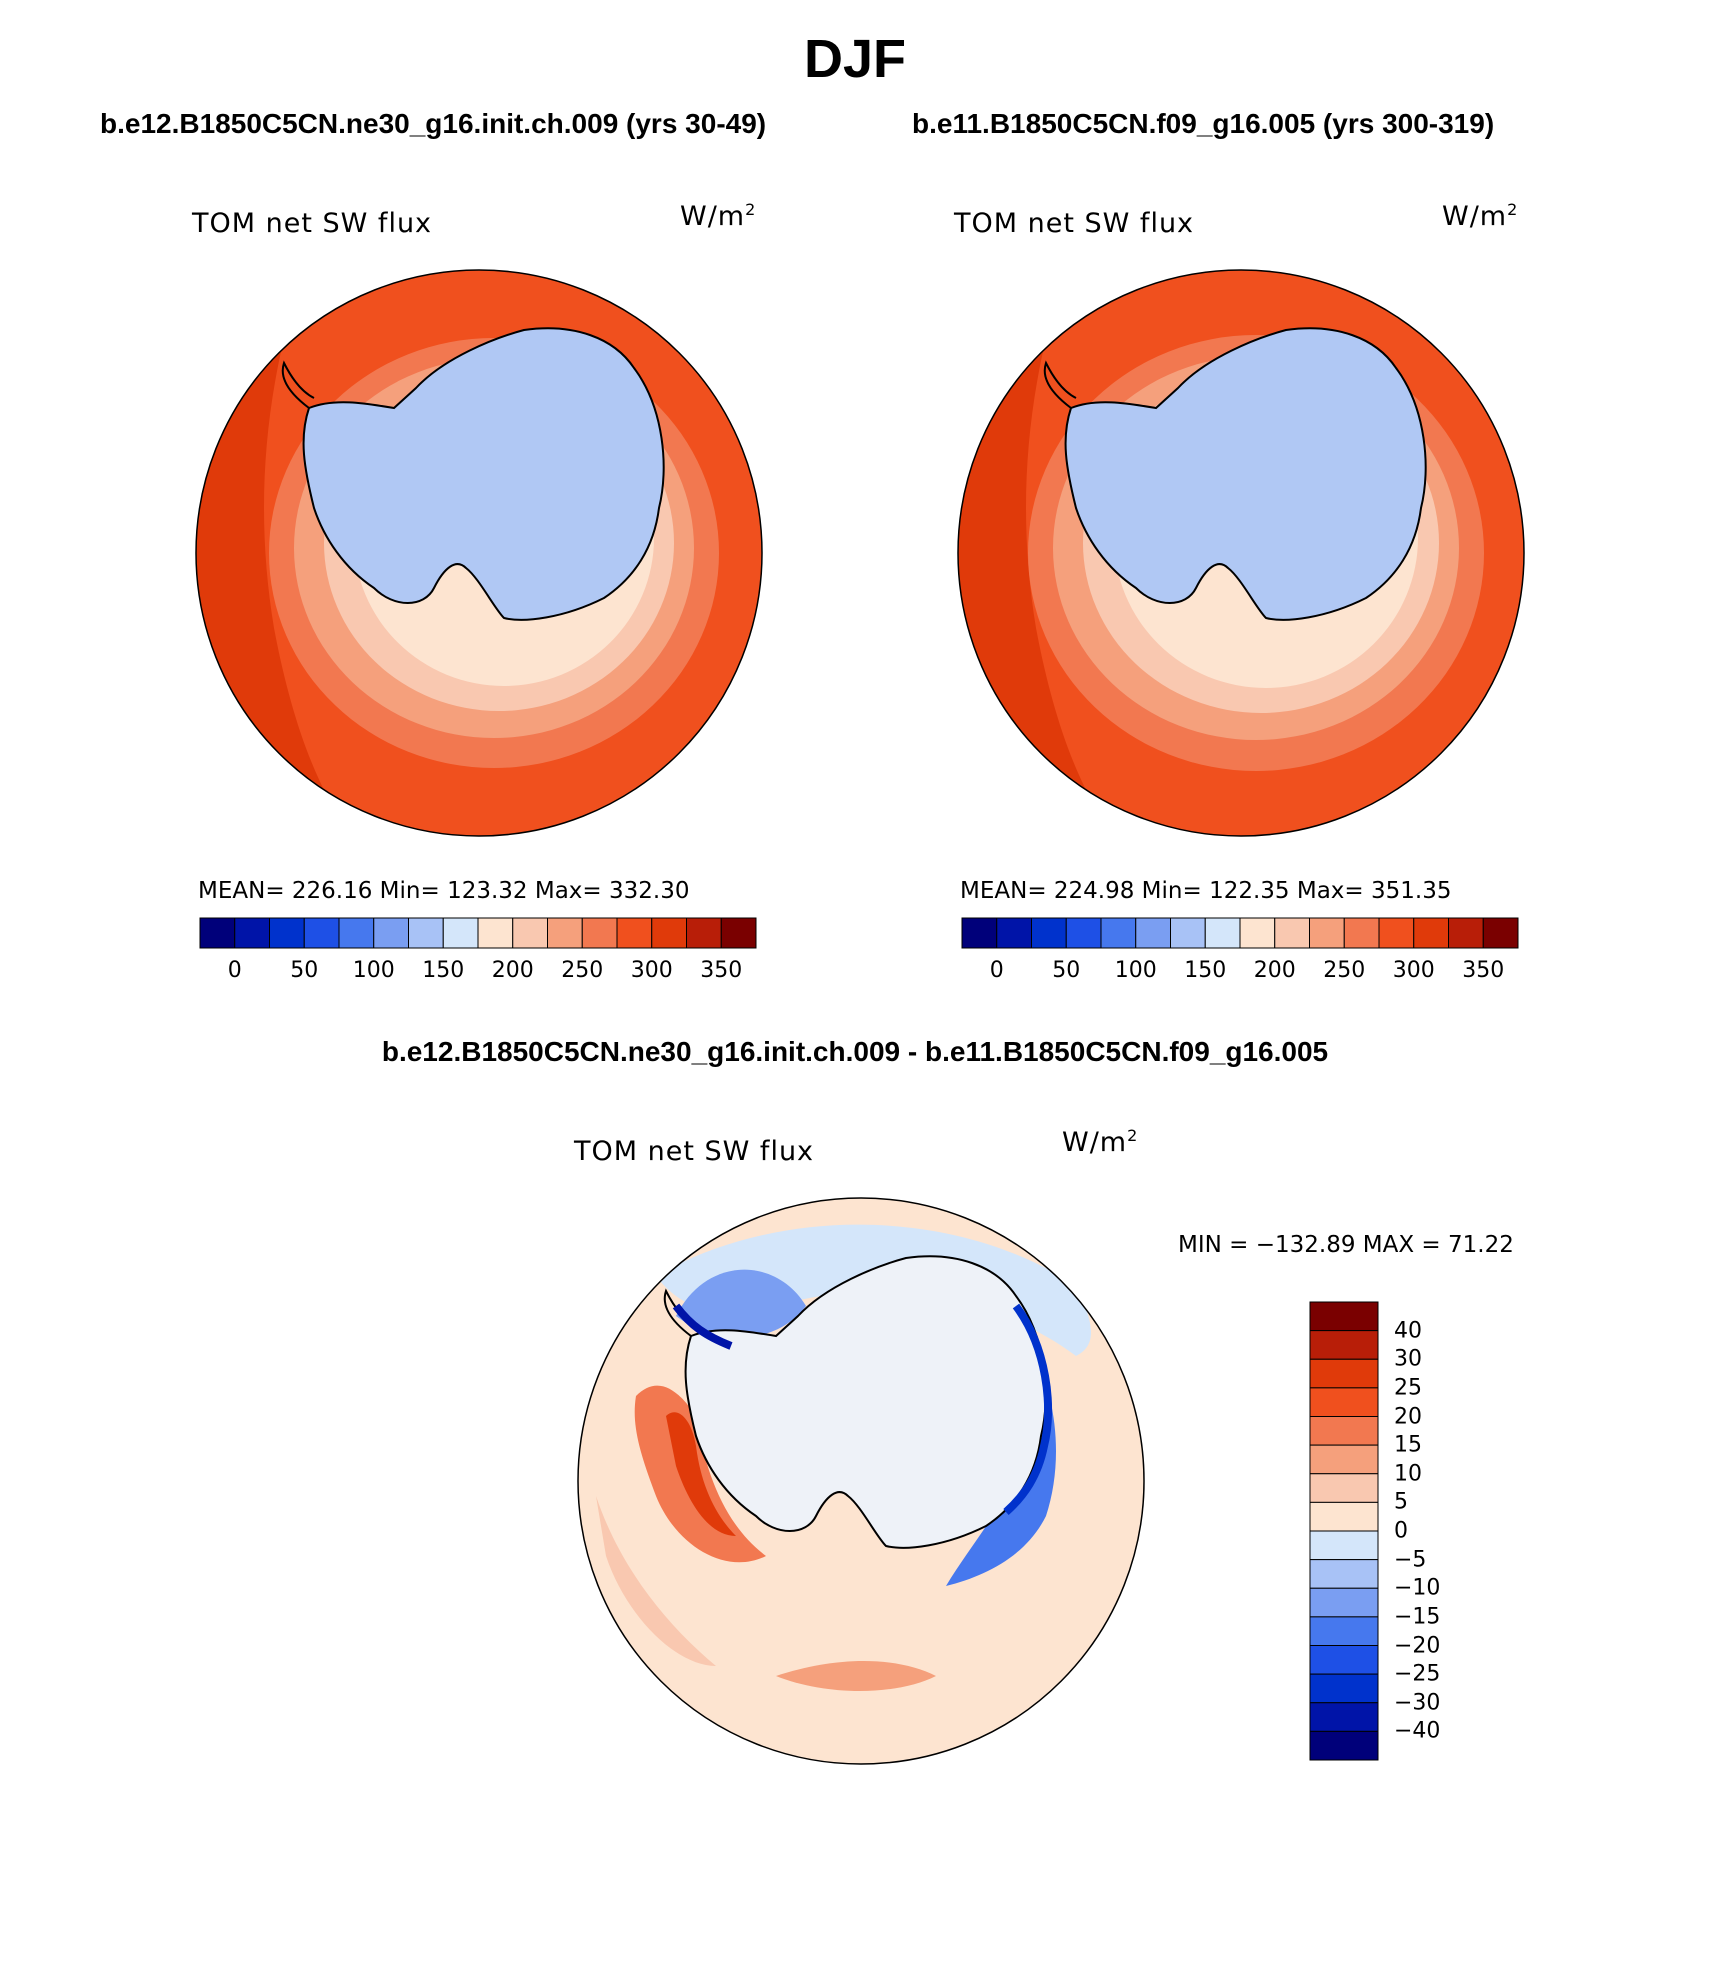 This screenshot has width=1710, height=1972. Describe the element at coordinates (694, 1151) in the screenshot. I see `diff-variable-label: TOM net SW flux` at that location.